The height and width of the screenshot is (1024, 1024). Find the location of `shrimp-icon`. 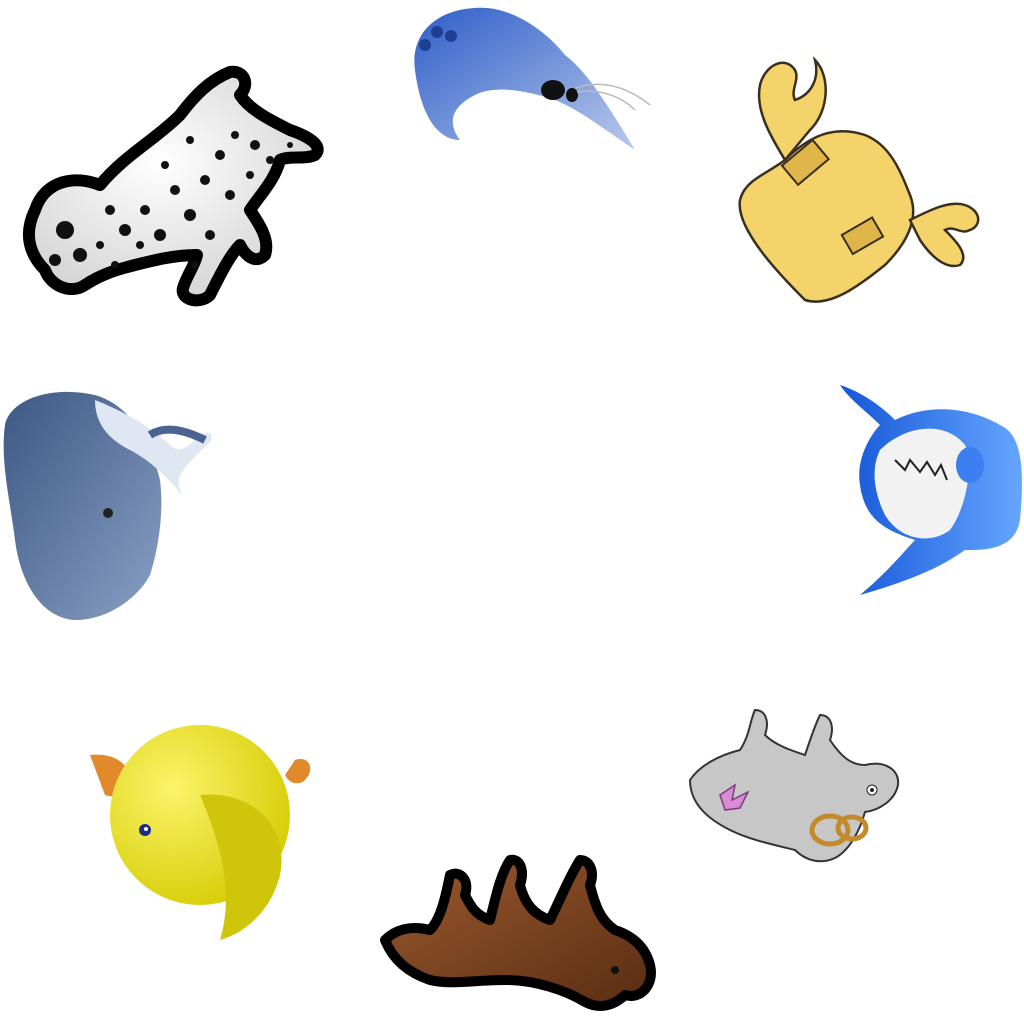

shrimp-icon is located at coordinates (527, 80).